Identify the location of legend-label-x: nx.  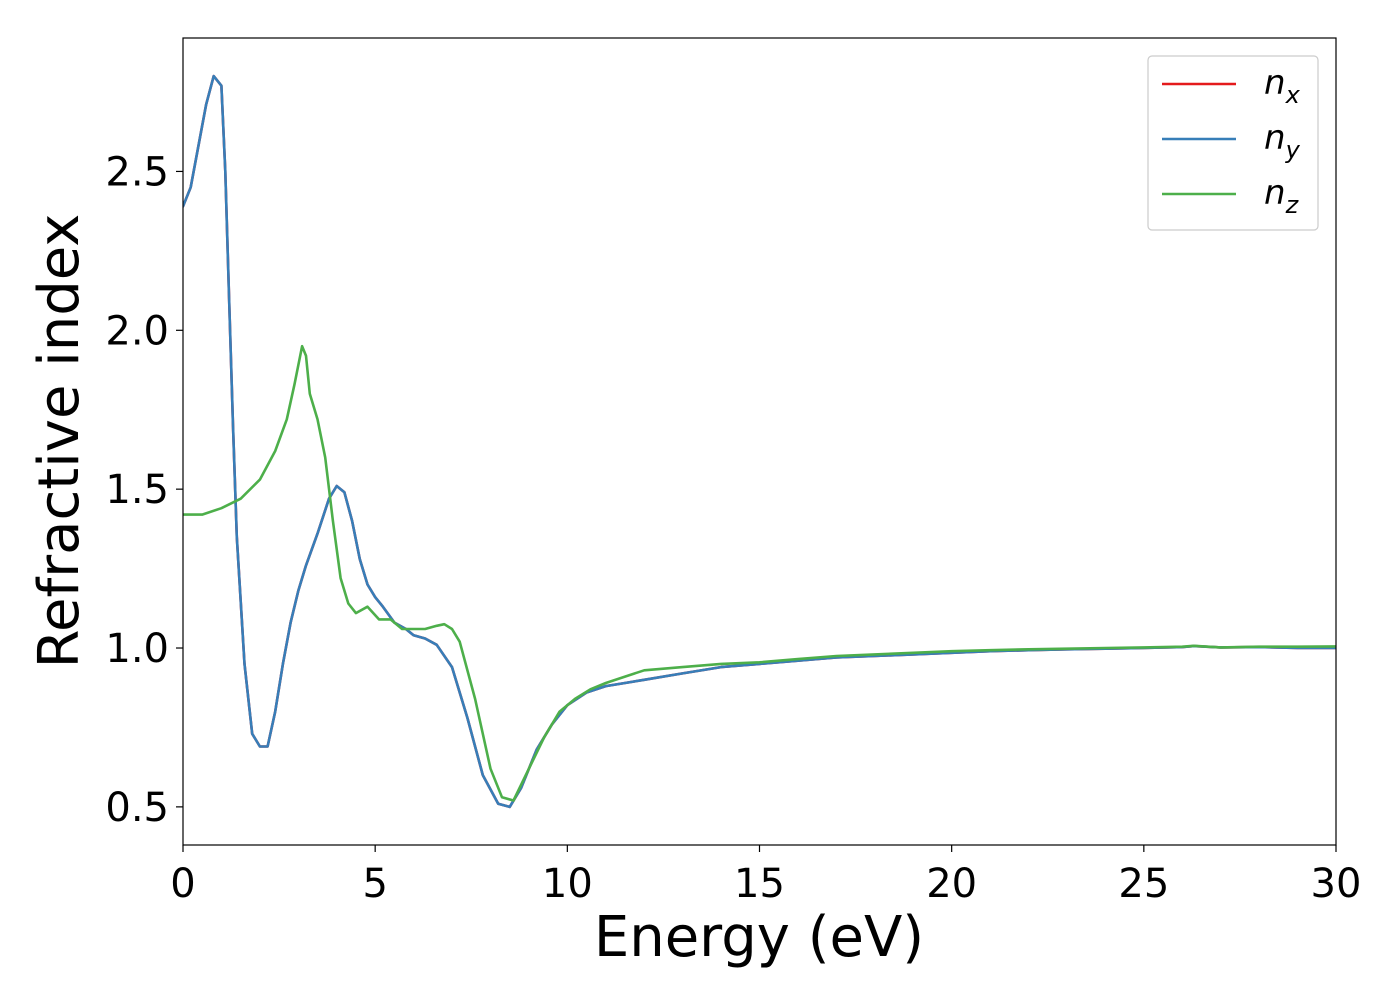
(1282, 86).